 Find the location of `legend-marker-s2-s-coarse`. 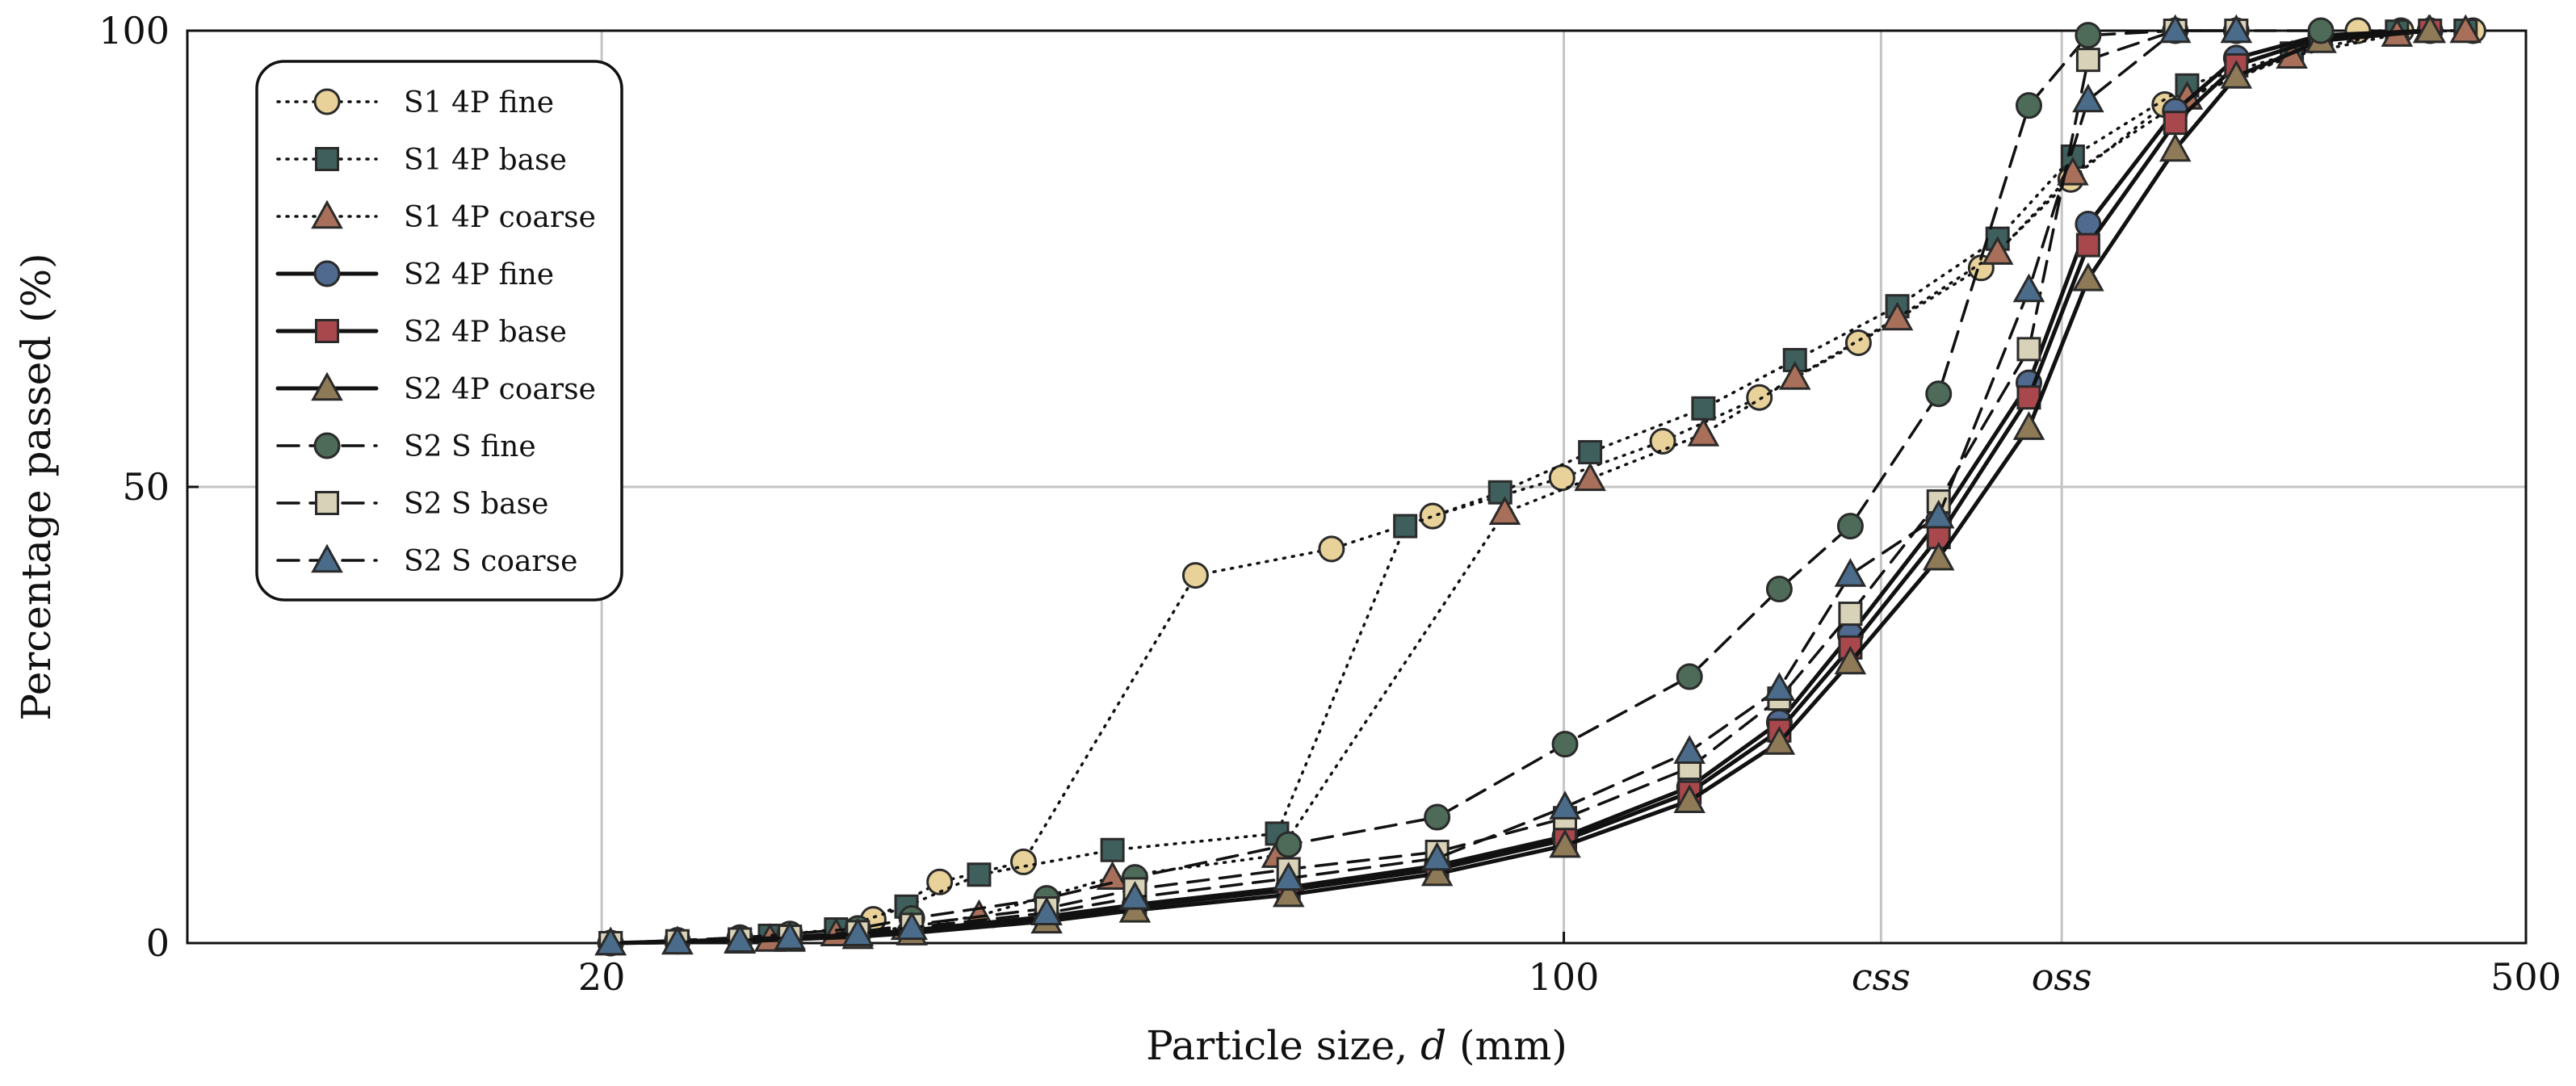

legend-marker-s2-s-coarse is located at coordinates (327, 558).